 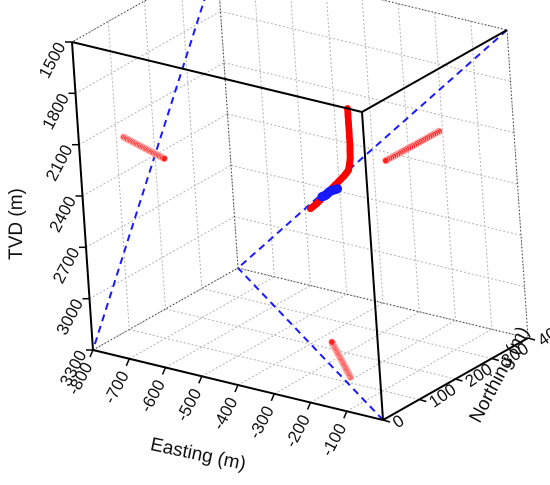 What do you see at coordinates (398, 421) in the screenshot?
I see `northing-tick-label: 0` at bounding box center [398, 421].